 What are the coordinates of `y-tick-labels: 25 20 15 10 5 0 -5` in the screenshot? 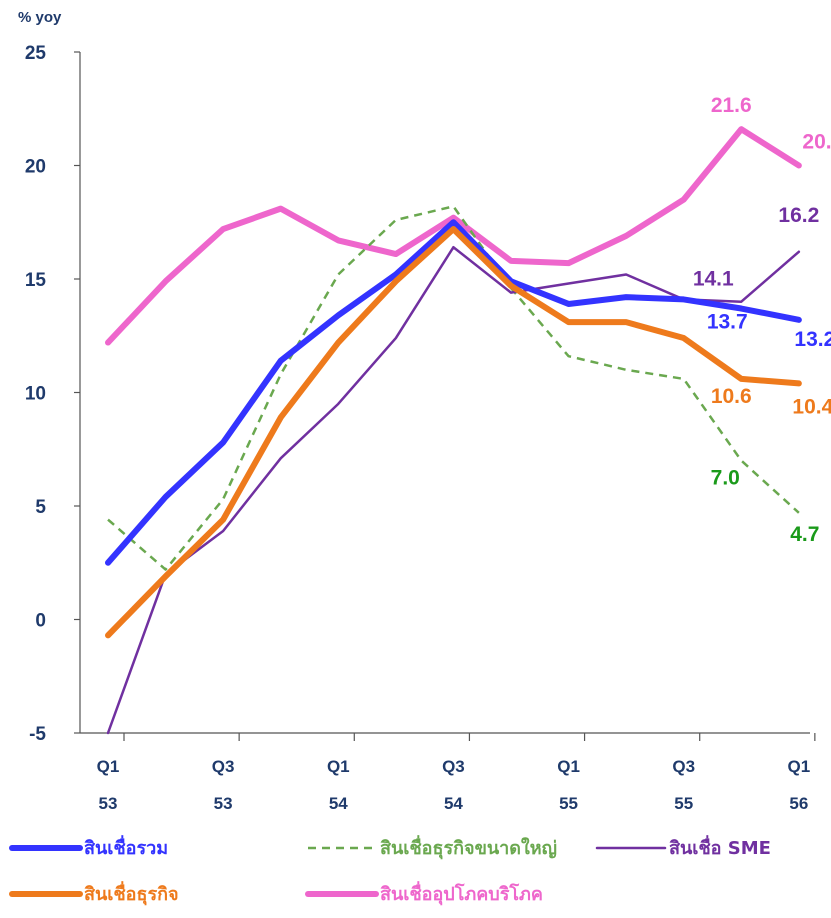 It's located at (36, 394).